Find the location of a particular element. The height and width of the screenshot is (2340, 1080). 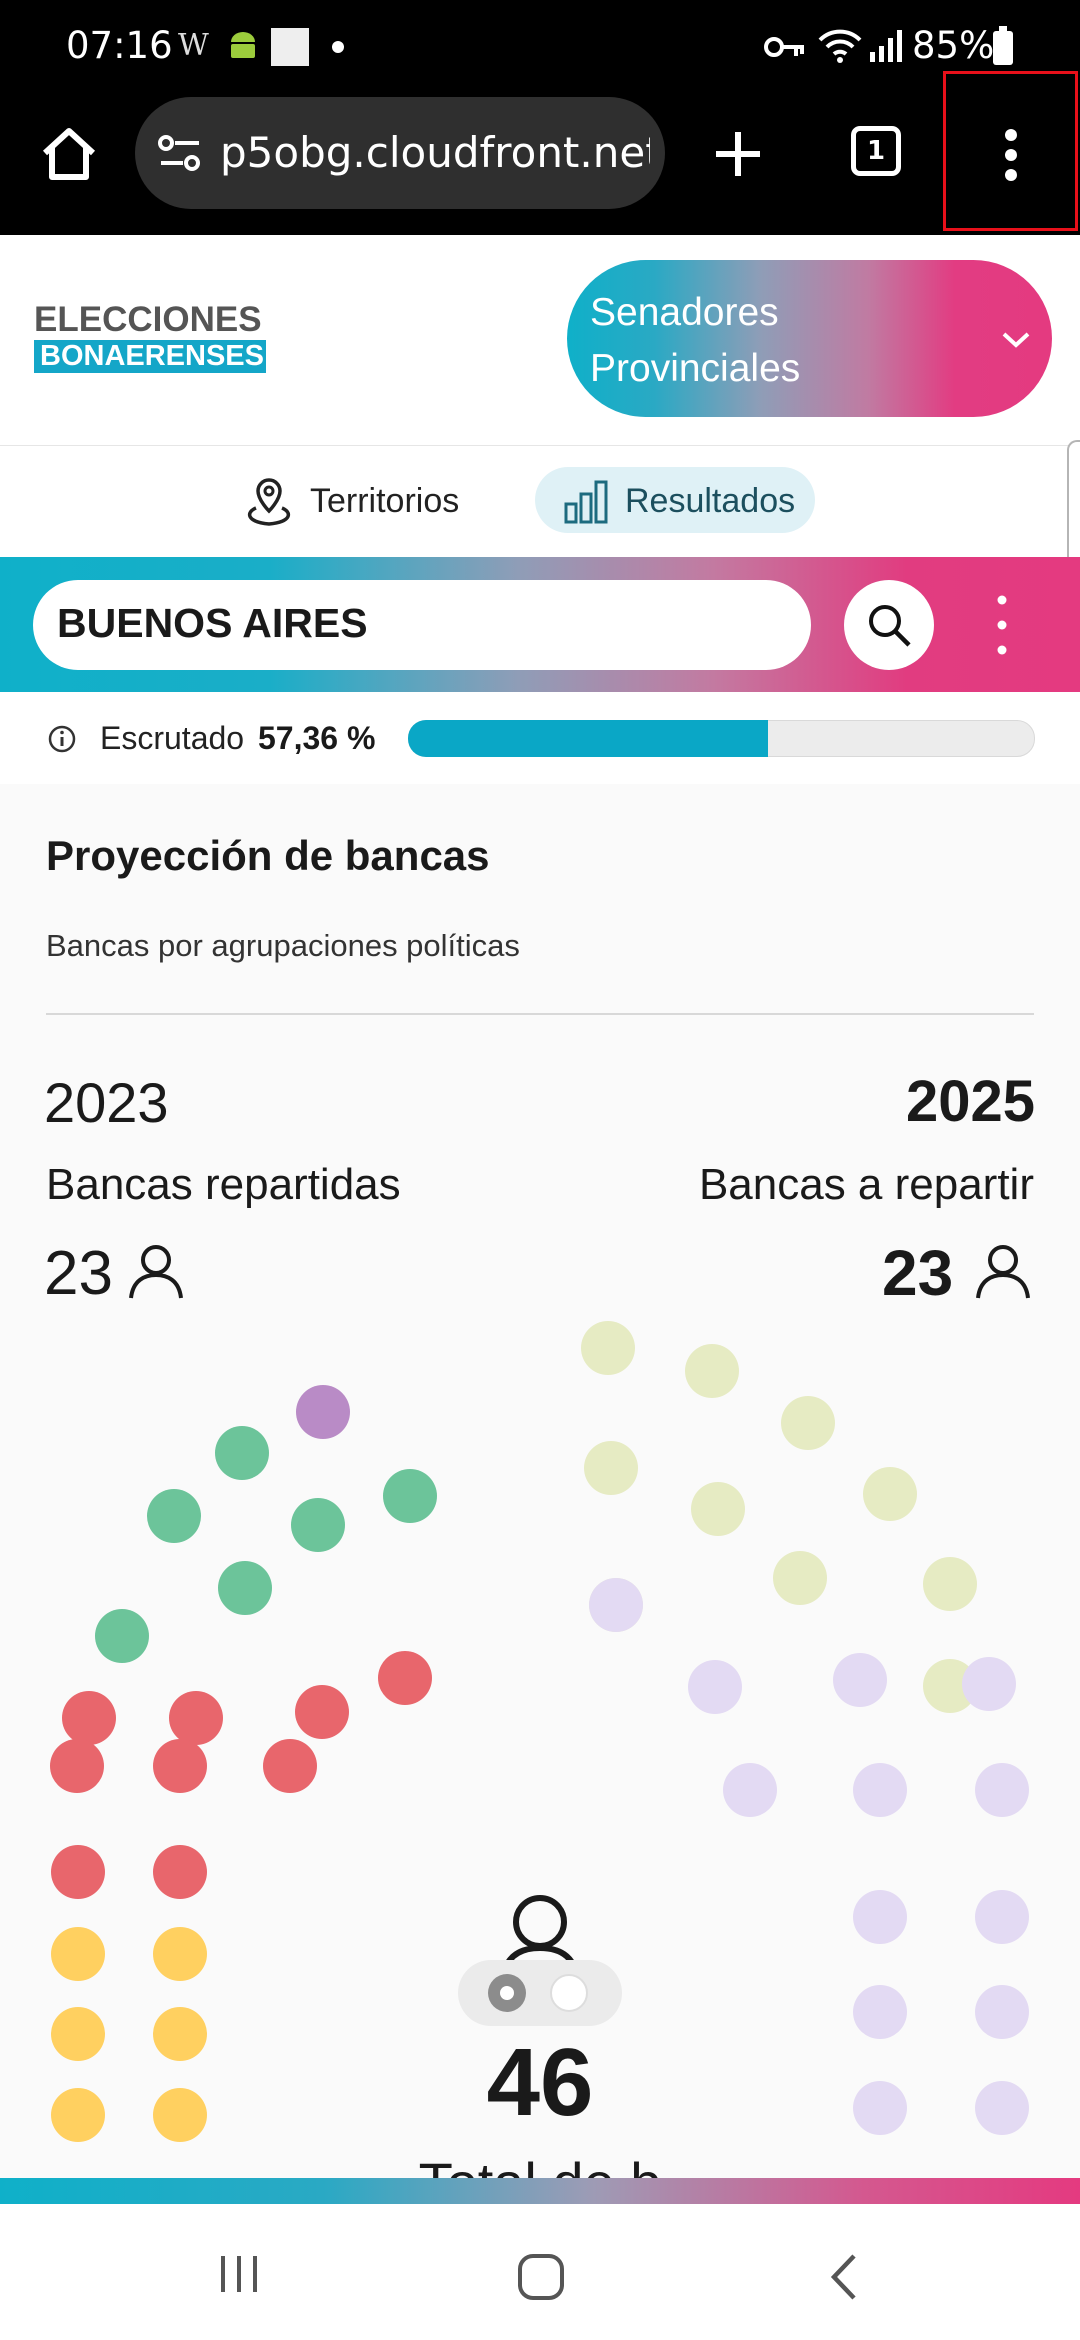

battery-percent: 85% is located at coordinates (953, 45).